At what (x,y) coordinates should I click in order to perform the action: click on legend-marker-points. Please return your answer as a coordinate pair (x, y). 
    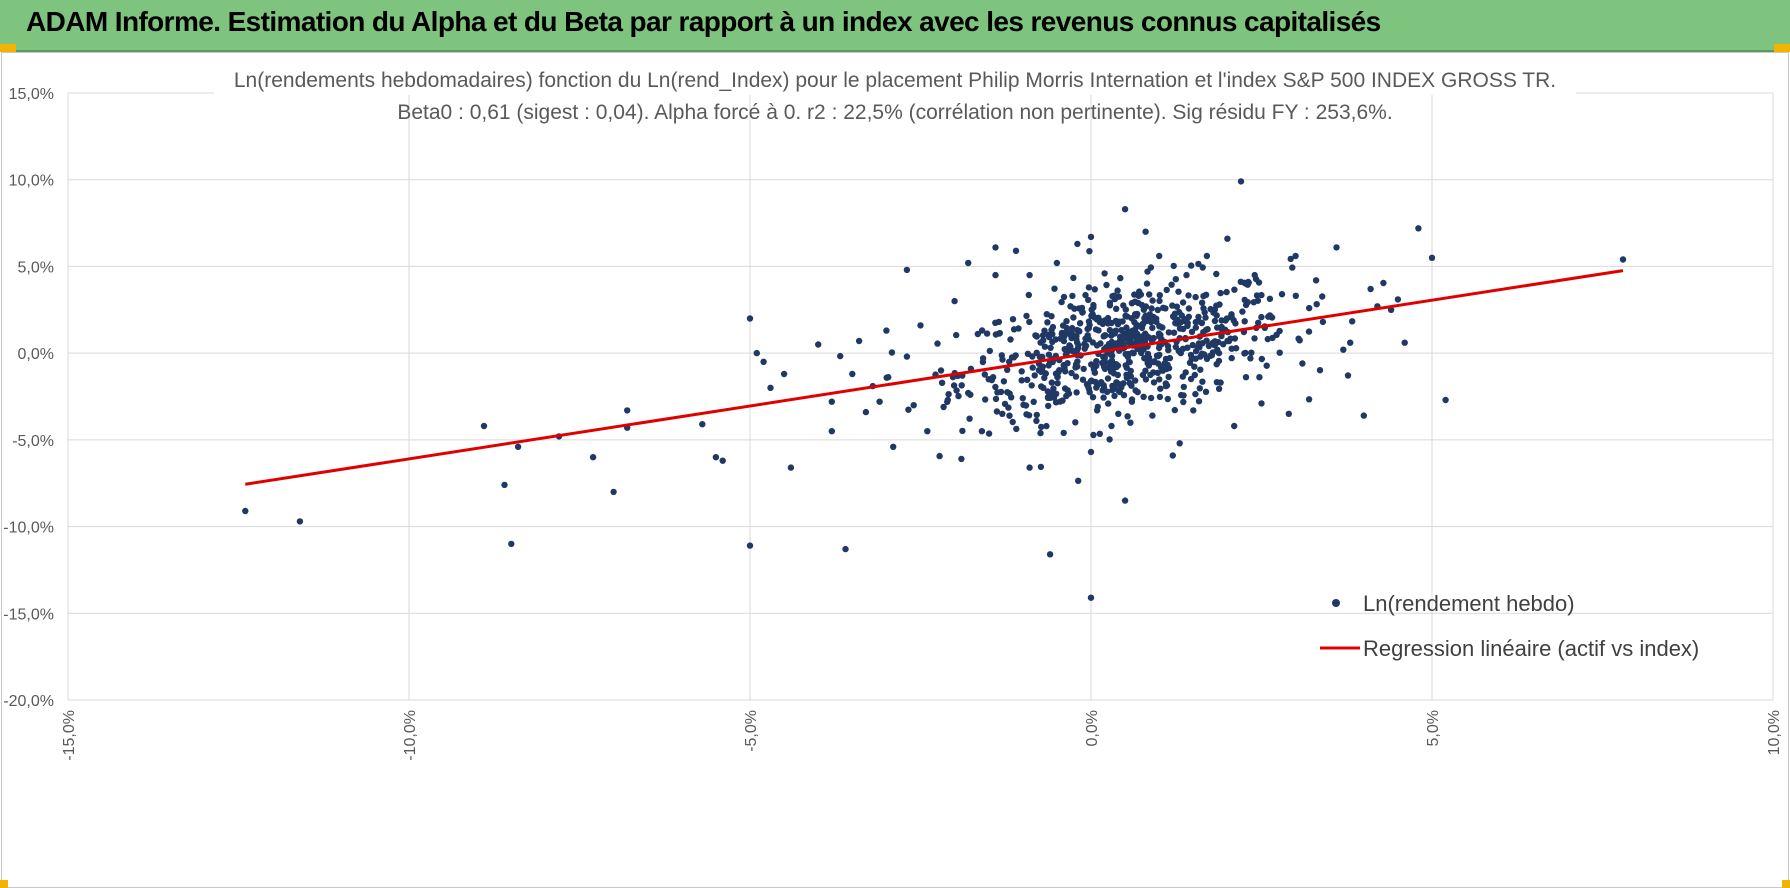
    Looking at the image, I should click on (1336, 603).